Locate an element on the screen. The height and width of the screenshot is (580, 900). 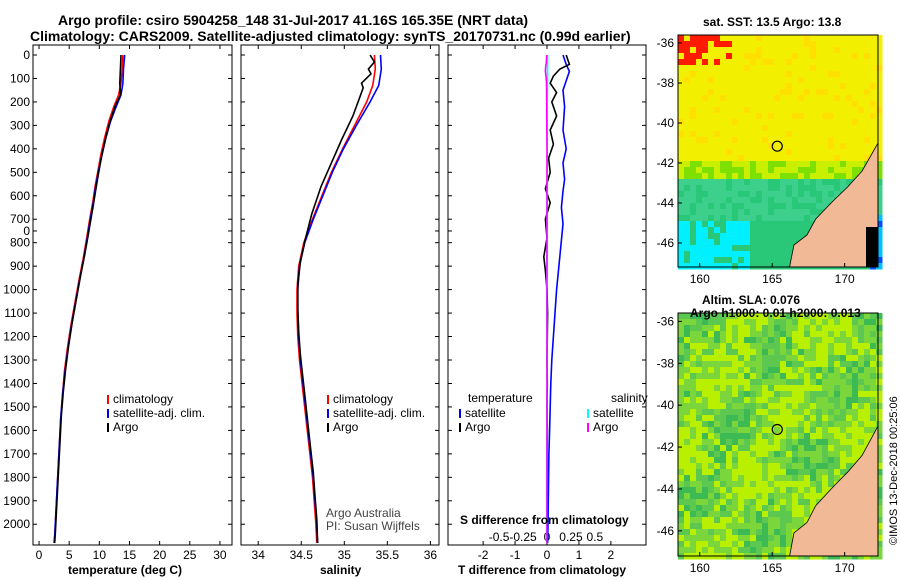
salinity-axis-label: salinity is located at coordinates (341, 570).